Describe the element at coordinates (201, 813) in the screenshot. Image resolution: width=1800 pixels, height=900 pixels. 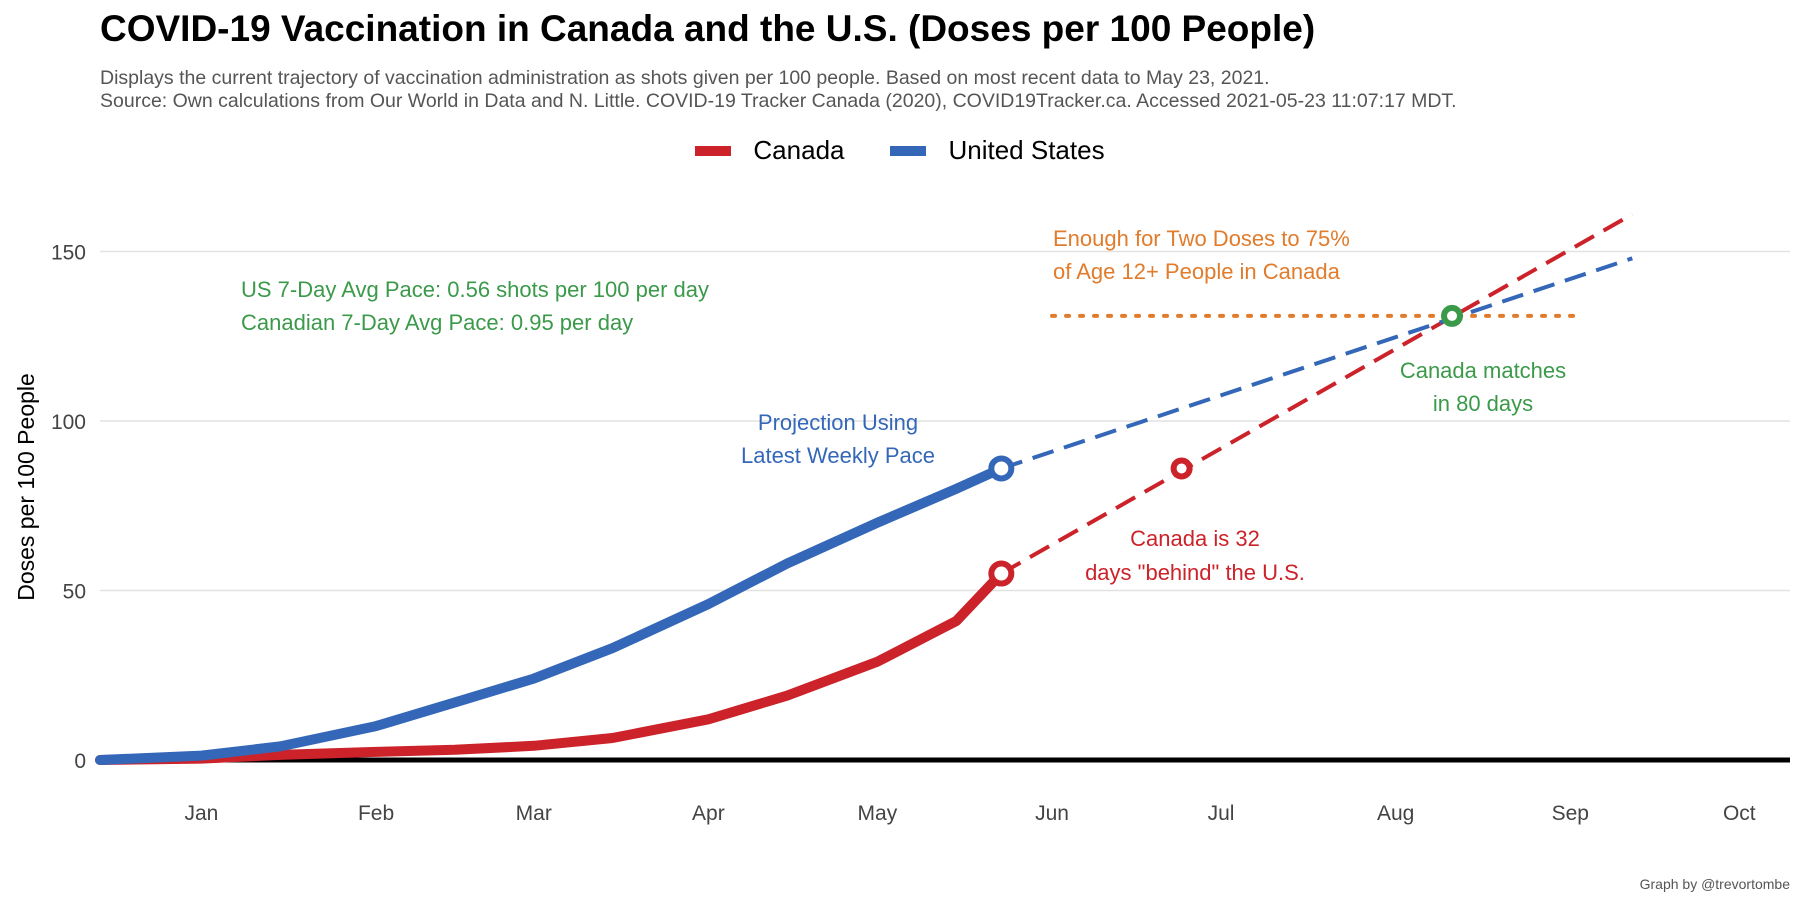
I see `x-tick-label-jan: Jan` at that location.